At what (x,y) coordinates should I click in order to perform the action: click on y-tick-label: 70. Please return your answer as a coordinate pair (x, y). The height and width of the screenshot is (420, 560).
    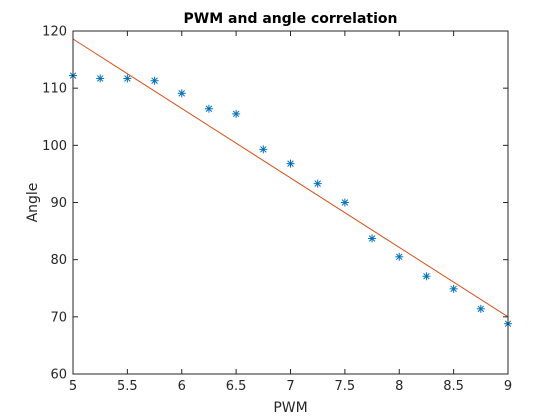
    Looking at the image, I should click on (58, 317).